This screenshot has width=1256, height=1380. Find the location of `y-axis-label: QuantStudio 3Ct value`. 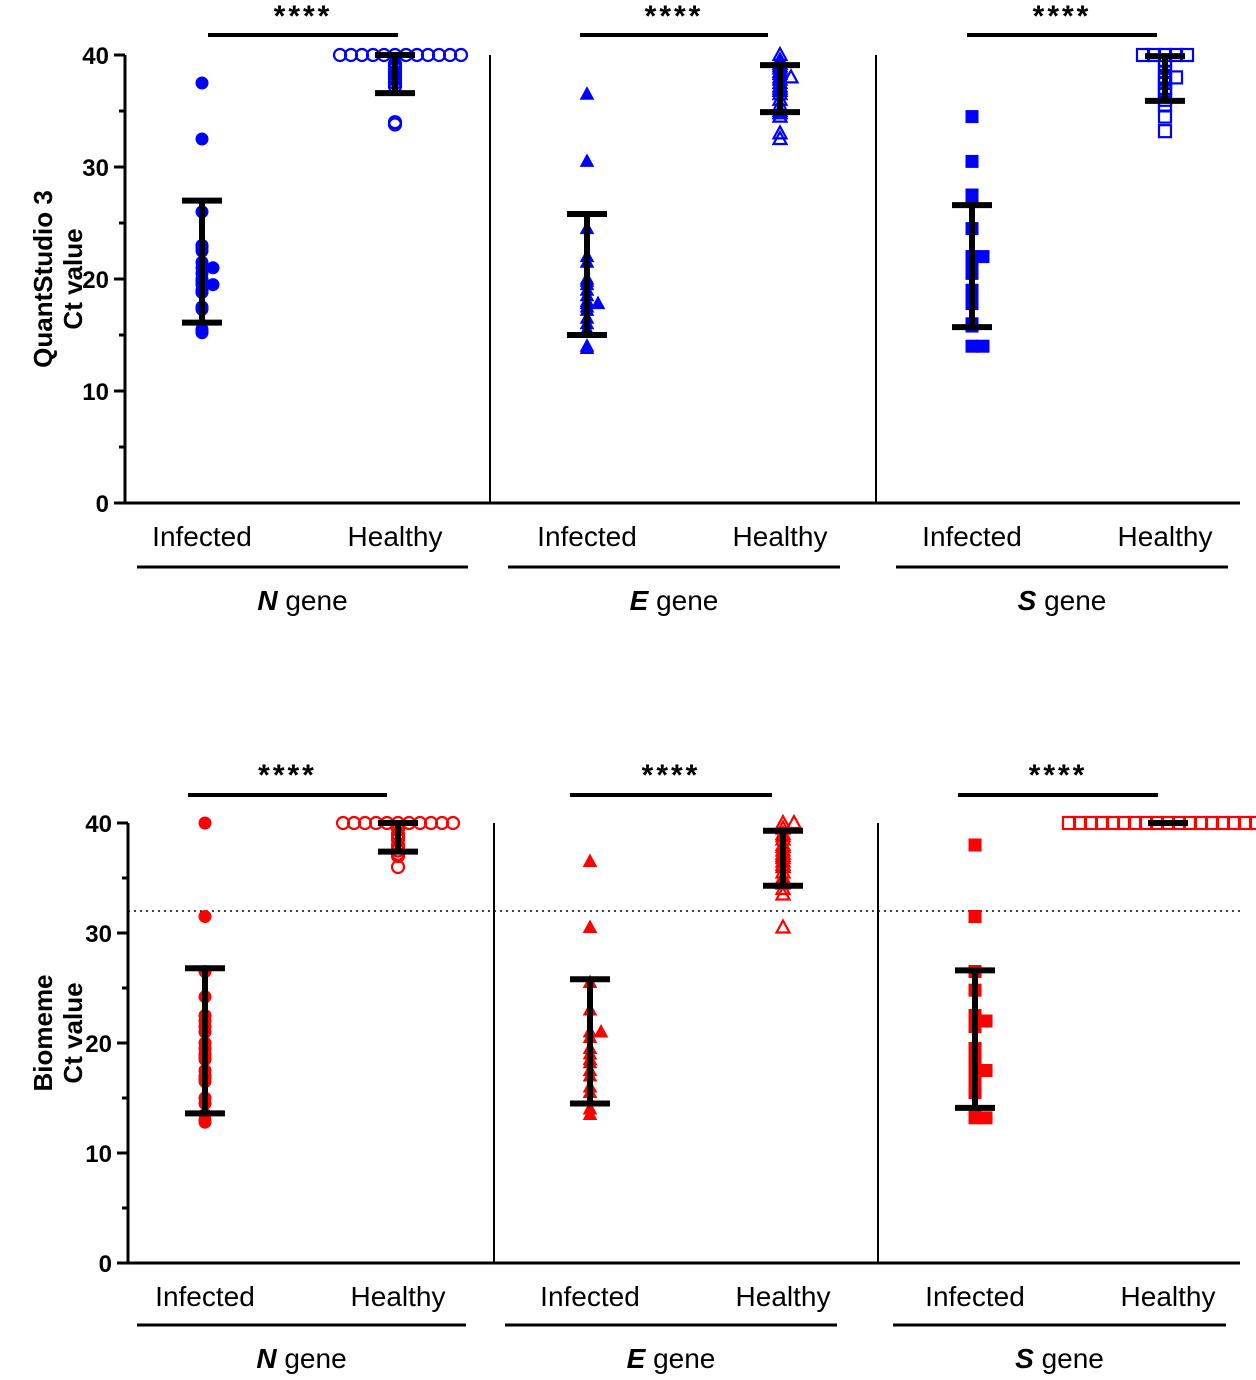

y-axis-label: QuantStudio 3Ct value is located at coordinates (58, 279).